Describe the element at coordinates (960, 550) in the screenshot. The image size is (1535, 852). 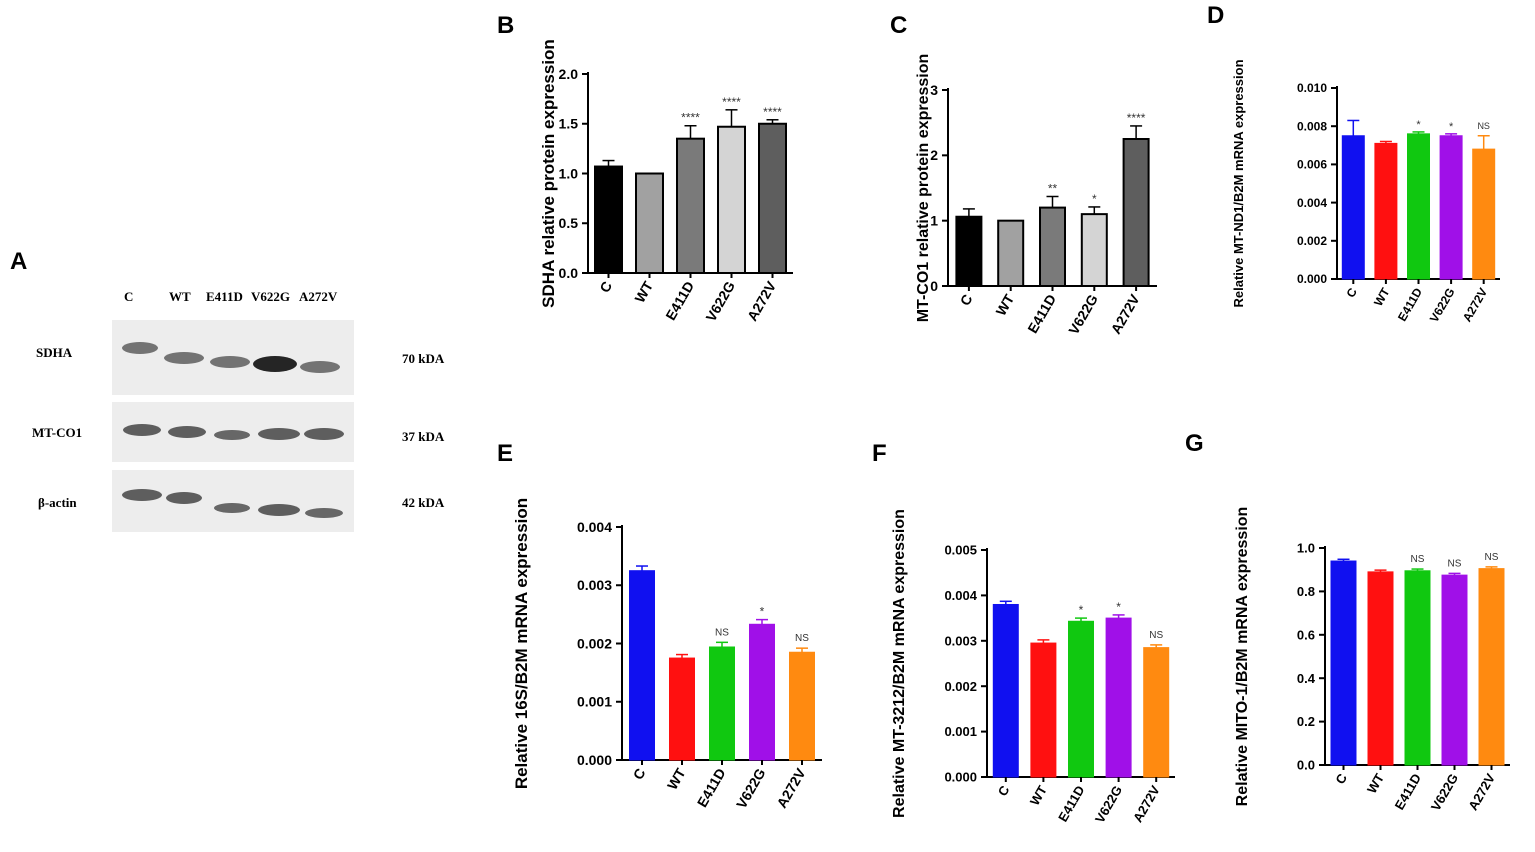
I see `y-tick-label: 0.005` at that location.